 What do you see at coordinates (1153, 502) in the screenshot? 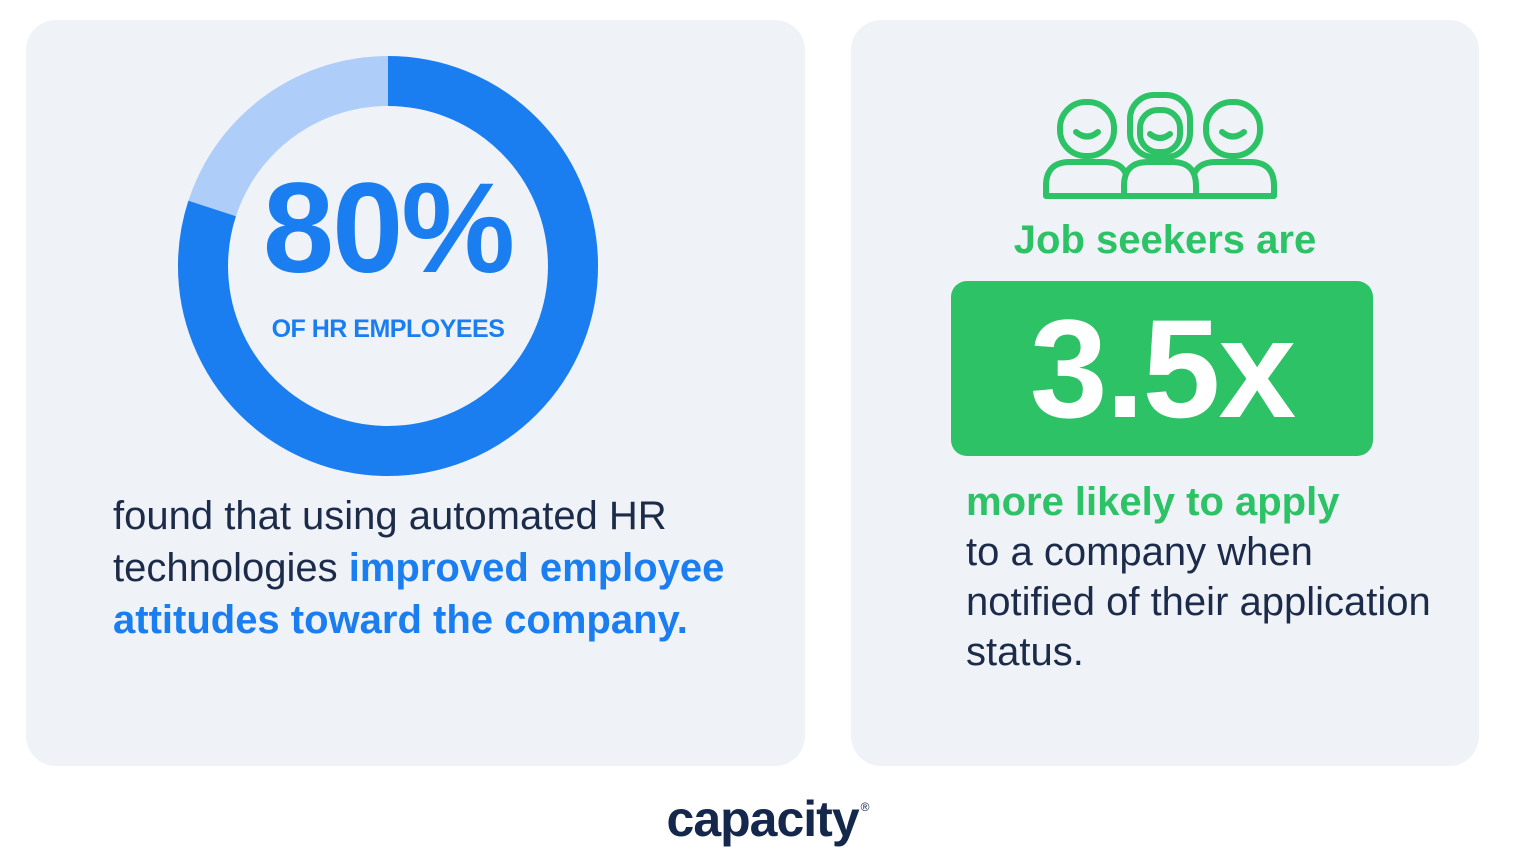
I see `right-description-highlight: more likely to apply` at bounding box center [1153, 502].